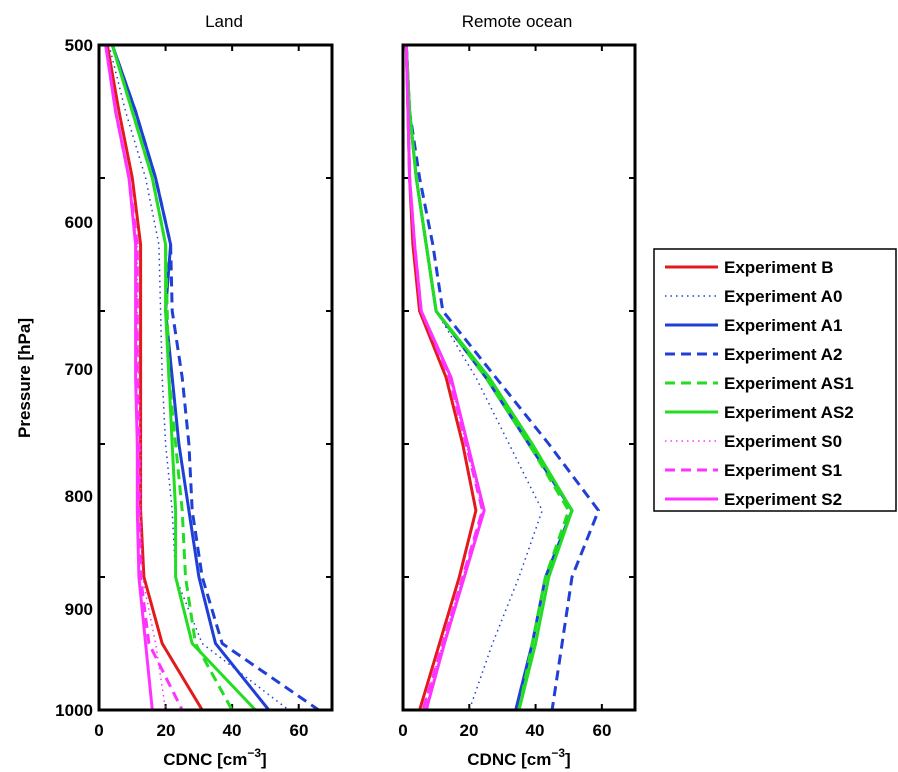 Image resolution: width=898 pixels, height=772 pixels. What do you see at coordinates (79, 369) in the screenshot?
I see `y-tick-label: 700` at bounding box center [79, 369].